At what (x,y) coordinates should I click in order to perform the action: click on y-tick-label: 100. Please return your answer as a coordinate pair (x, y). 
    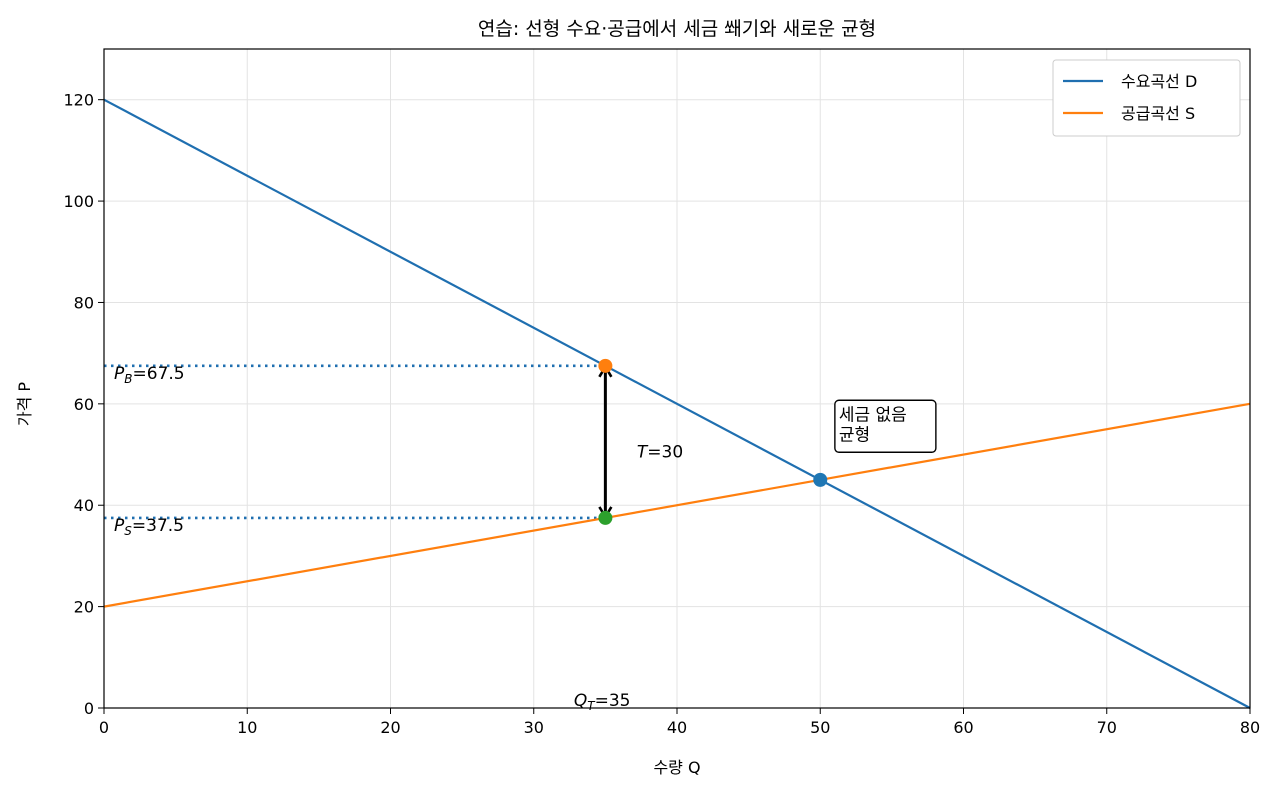
    Looking at the image, I should click on (78, 201).